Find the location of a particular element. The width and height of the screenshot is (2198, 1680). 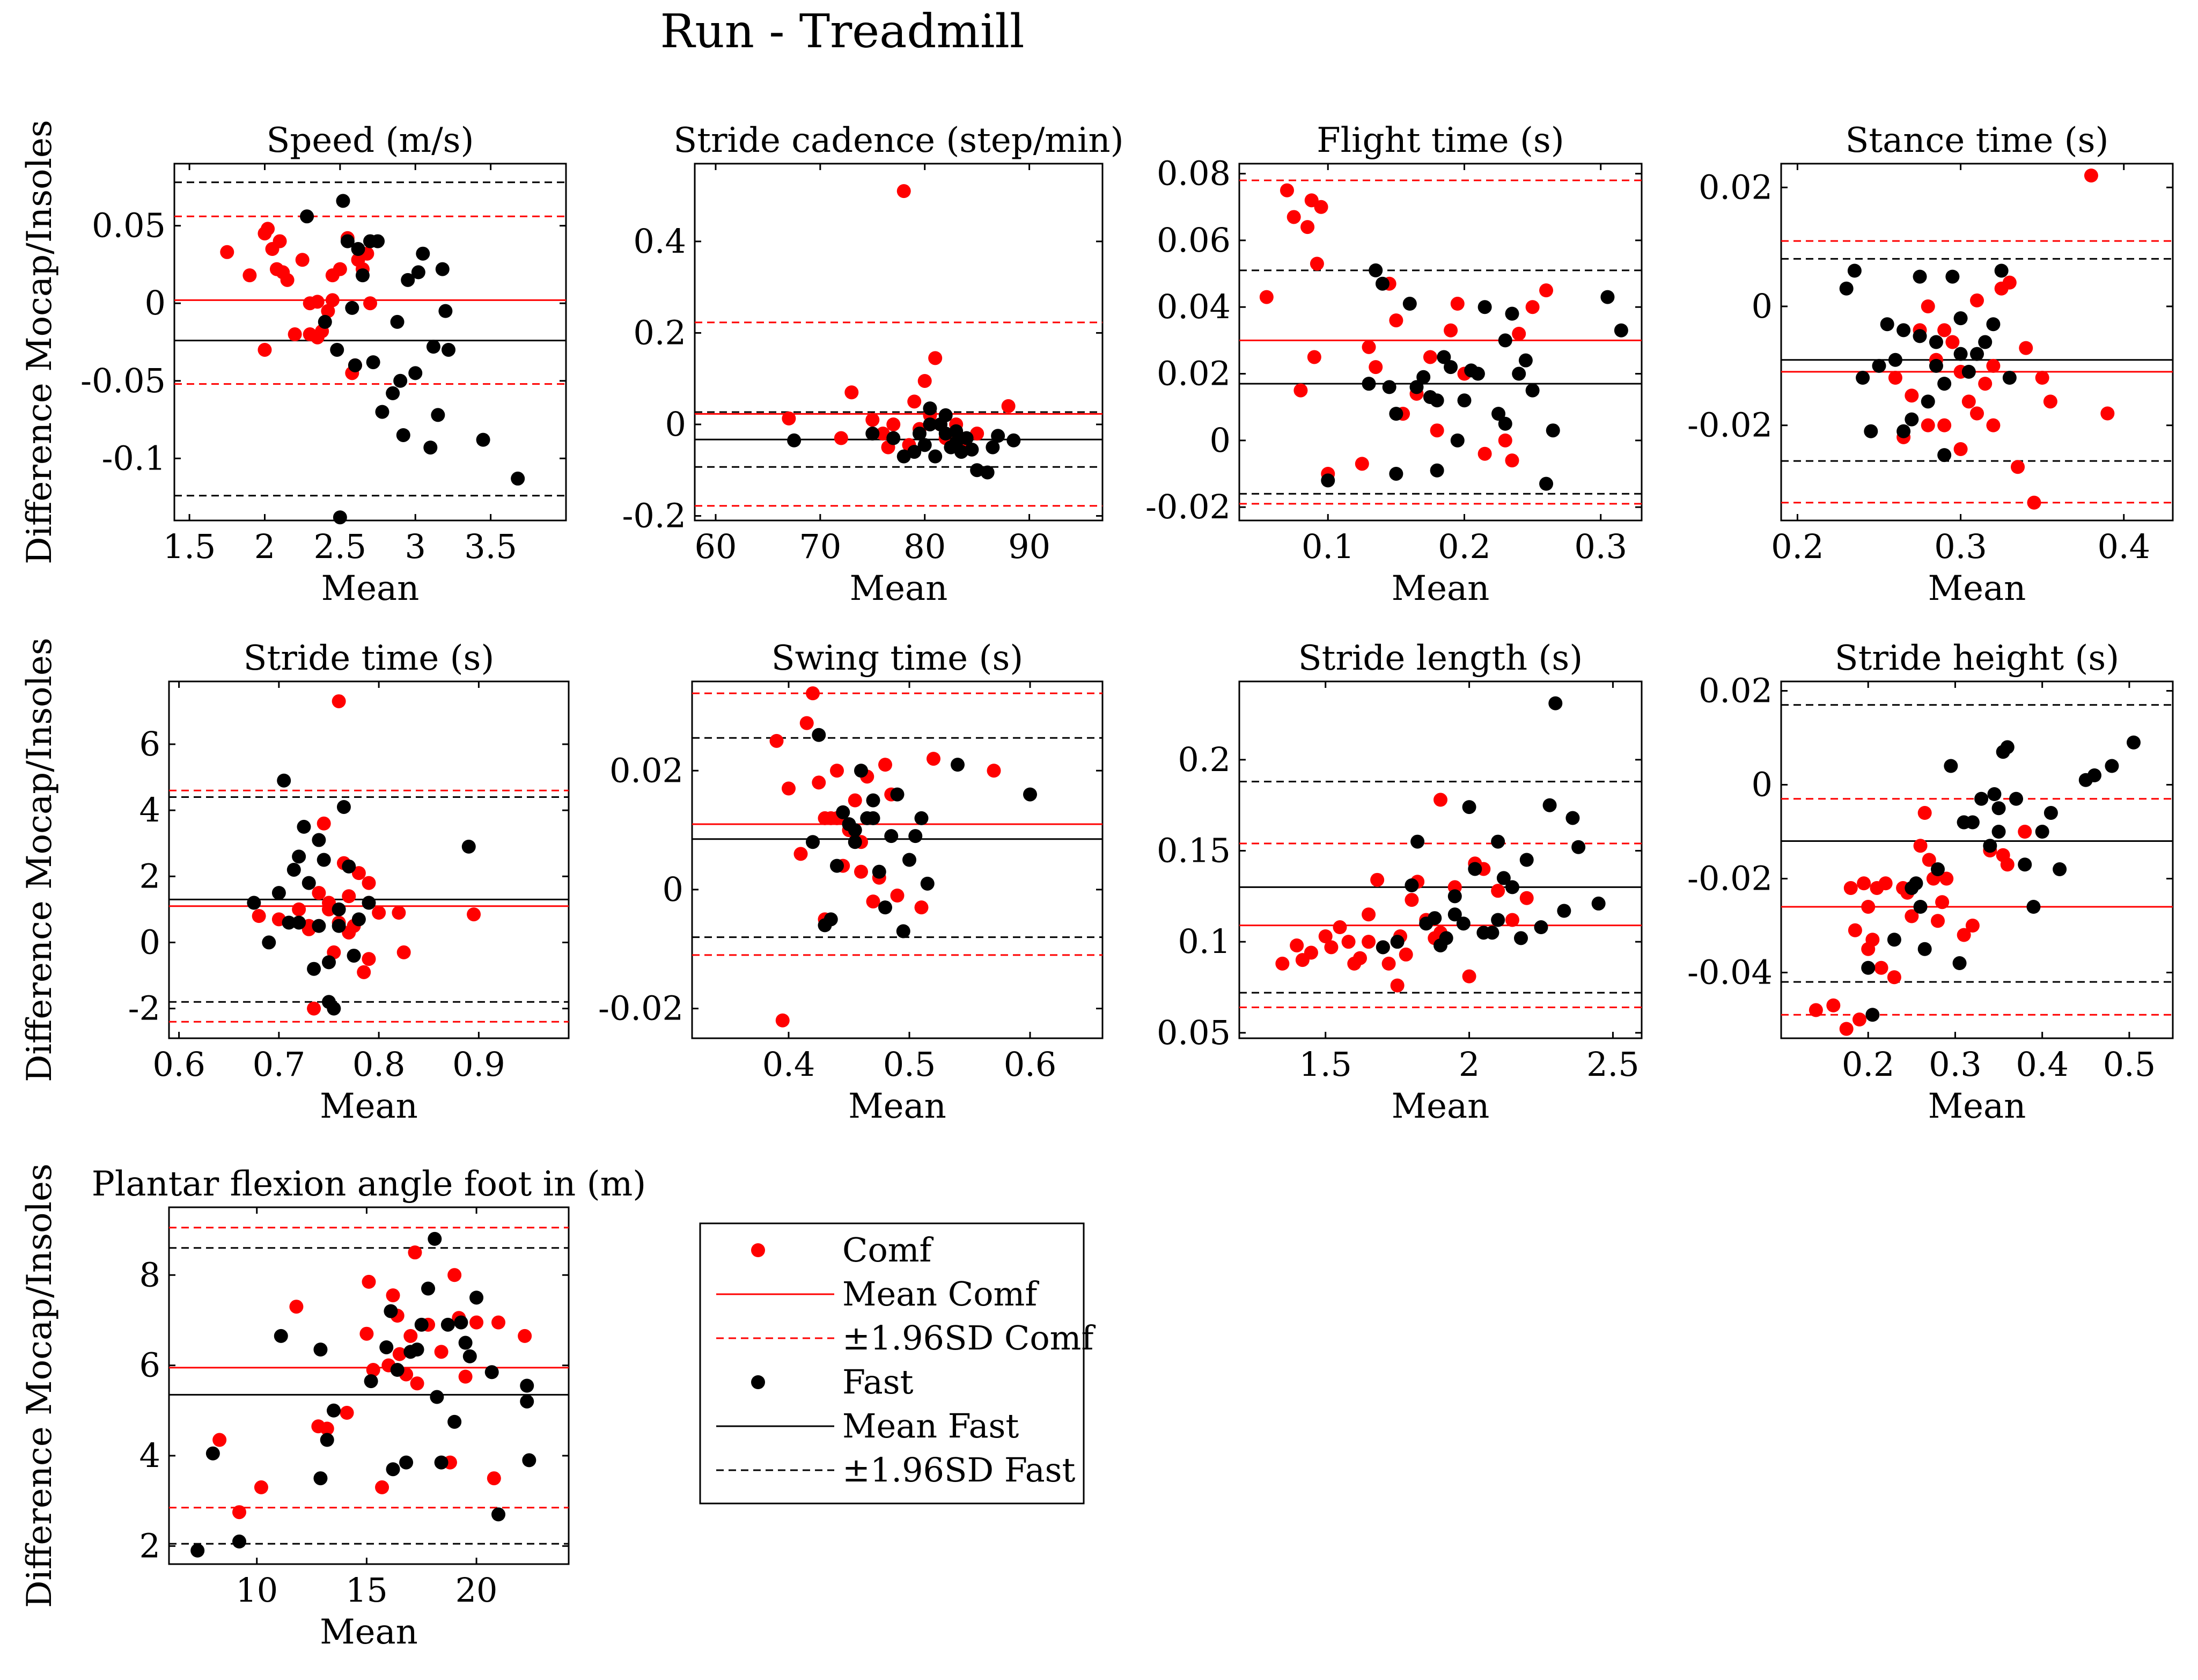

chart-title: Speed (m/s) is located at coordinates (370, 140).